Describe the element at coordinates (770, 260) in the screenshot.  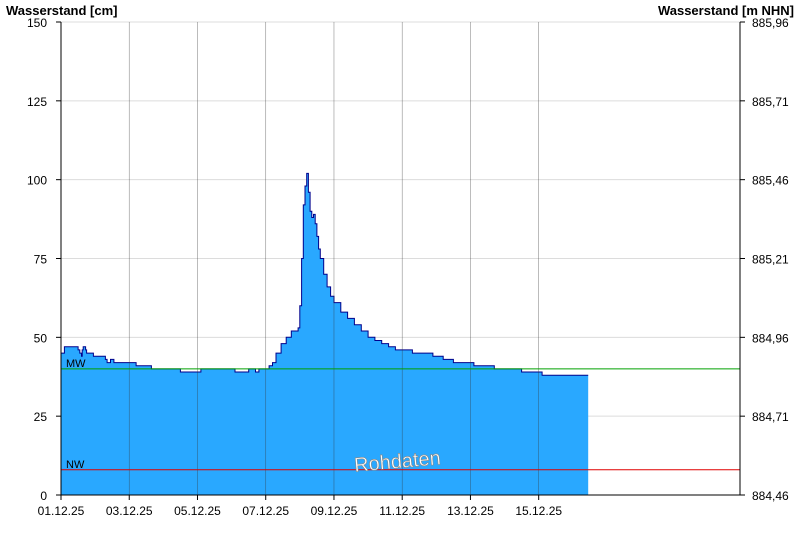
I see `y-tick-label-right: 885,21` at that location.